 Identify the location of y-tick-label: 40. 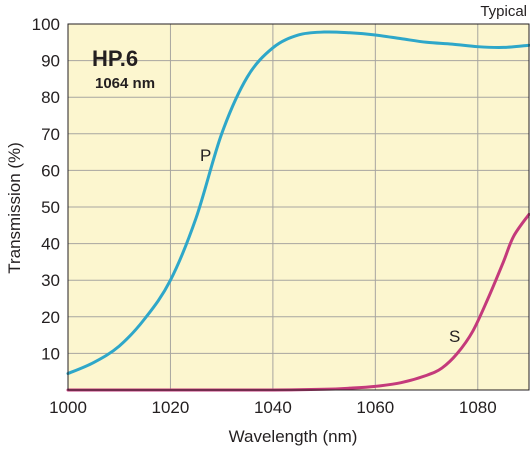
(50, 244).